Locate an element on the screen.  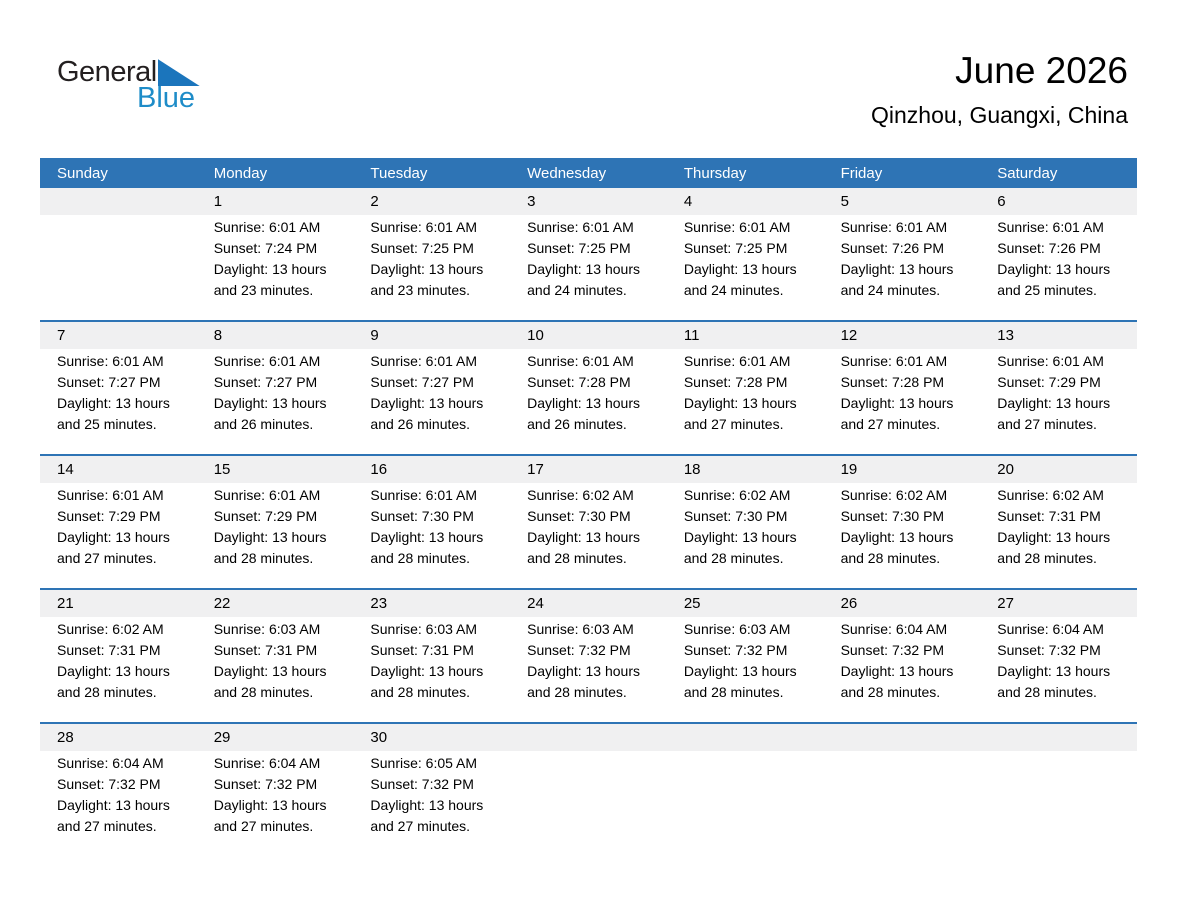
day-number: 17 is located at coordinates (535, 469).